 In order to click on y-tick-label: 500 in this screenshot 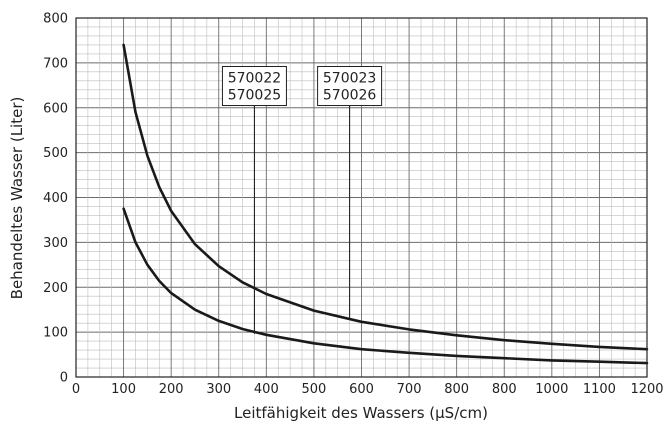, I will do `click(55, 153)`.